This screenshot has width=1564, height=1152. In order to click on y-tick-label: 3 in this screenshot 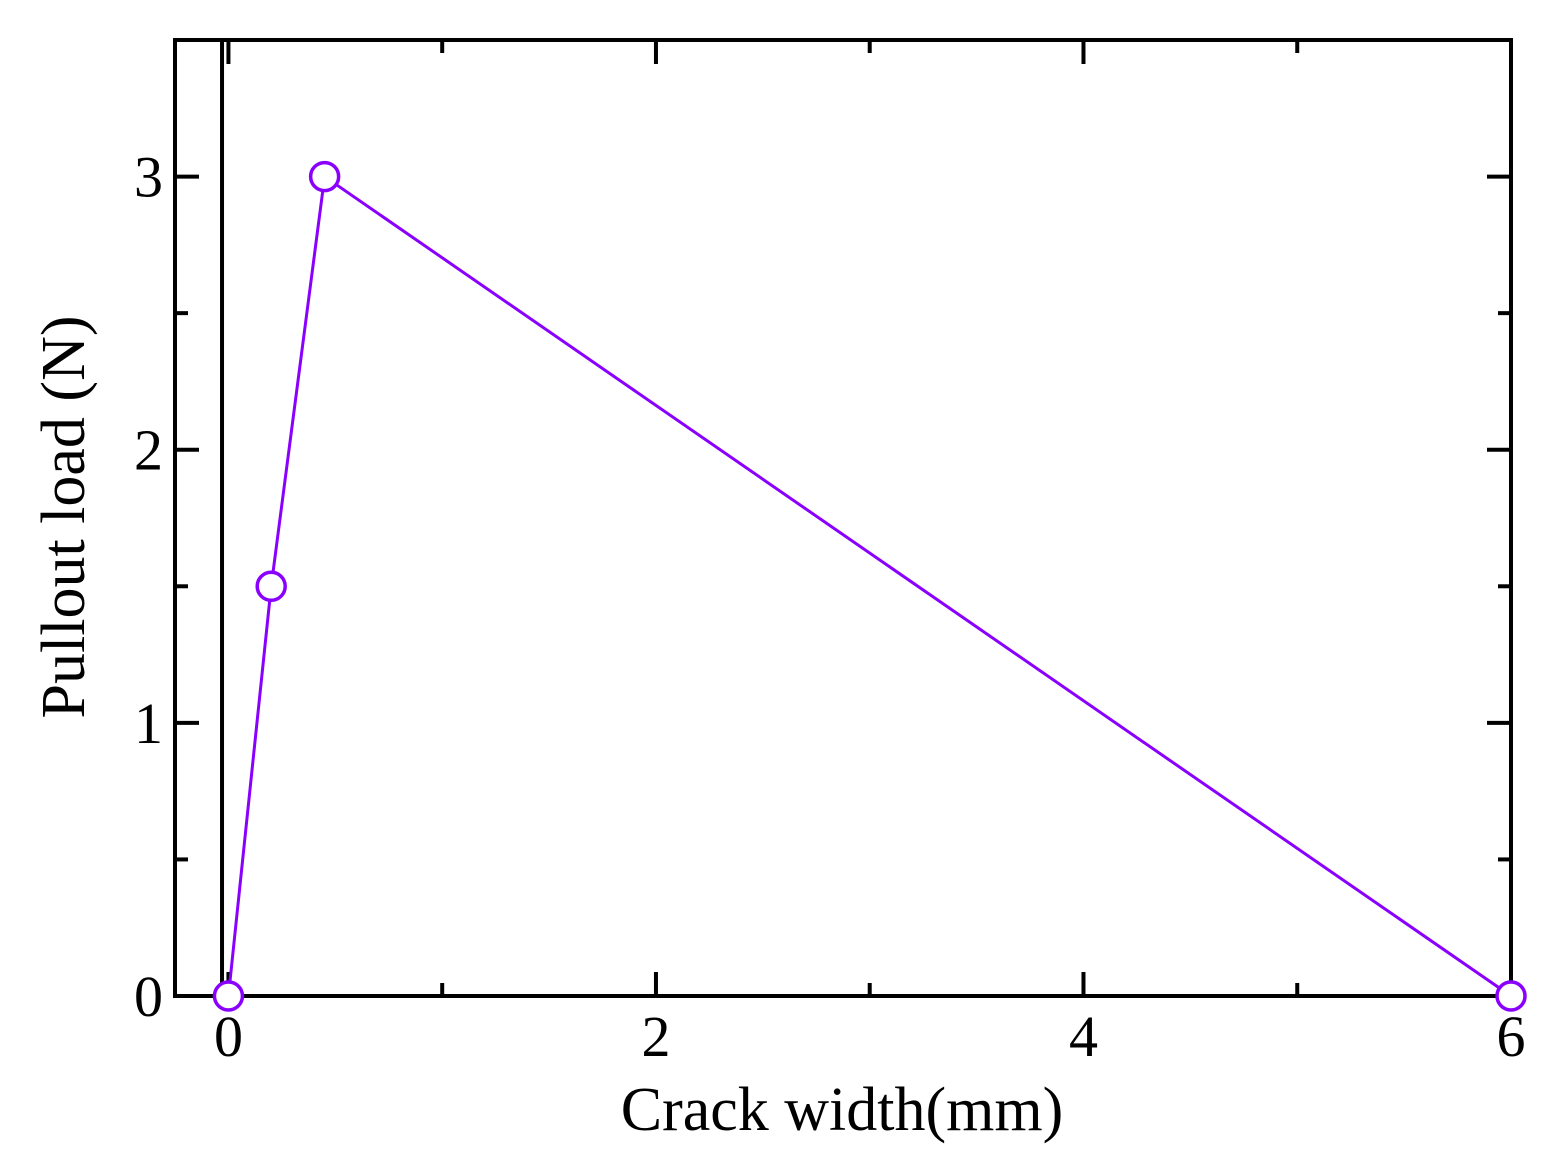, I will do `click(148, 177)`.